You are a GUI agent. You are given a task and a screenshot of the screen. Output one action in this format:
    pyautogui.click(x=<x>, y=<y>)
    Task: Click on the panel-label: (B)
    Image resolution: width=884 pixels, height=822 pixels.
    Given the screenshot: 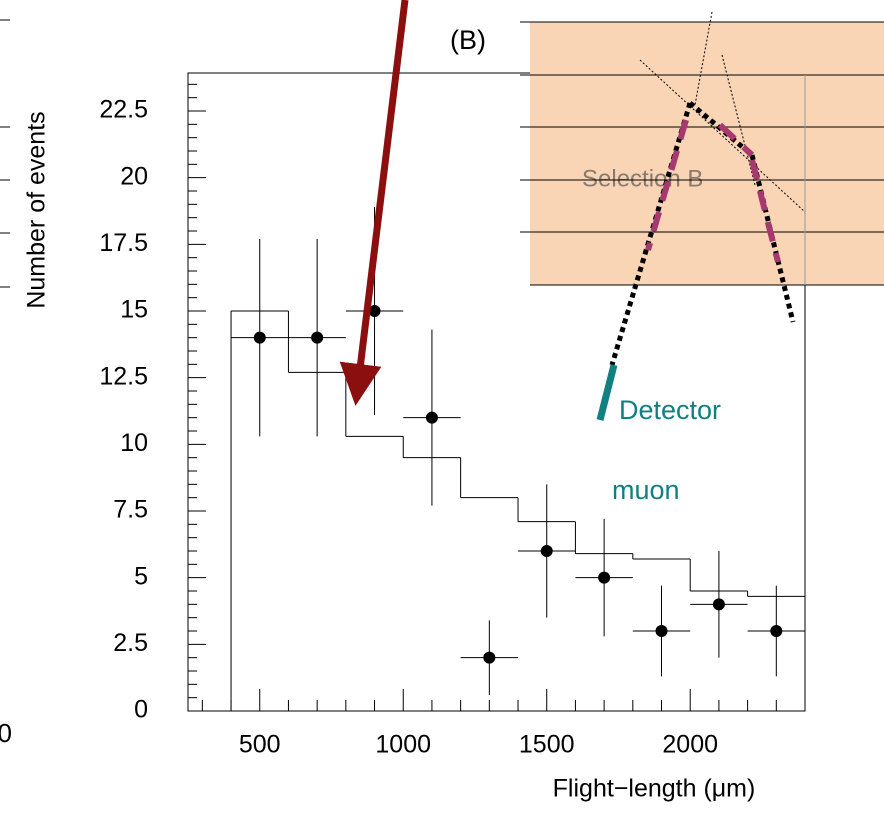 What is the action you would take?
    pyautogui.click(x=468, y=40)
    